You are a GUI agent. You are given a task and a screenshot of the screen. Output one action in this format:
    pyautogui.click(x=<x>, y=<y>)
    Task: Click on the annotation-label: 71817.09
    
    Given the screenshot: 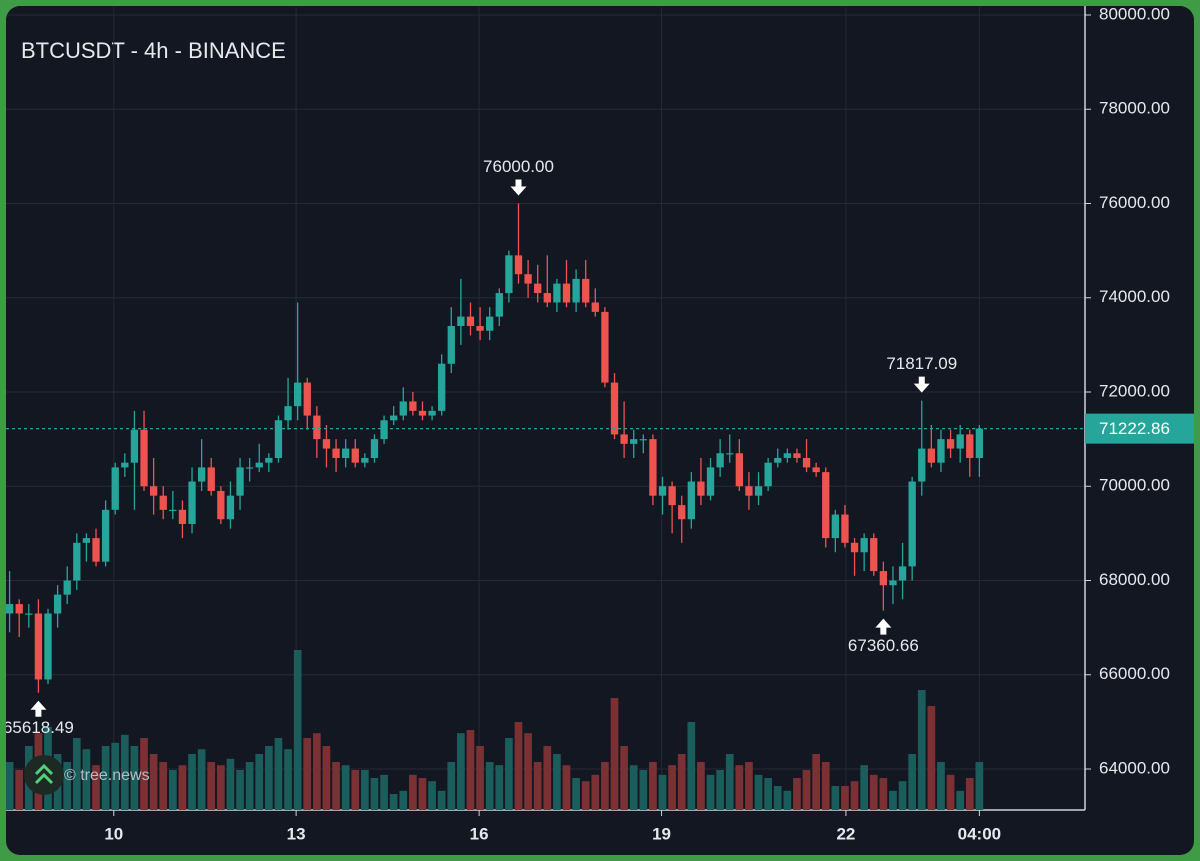 What is the action you would take?
    pyautogui.click(x=921, y=363)
    